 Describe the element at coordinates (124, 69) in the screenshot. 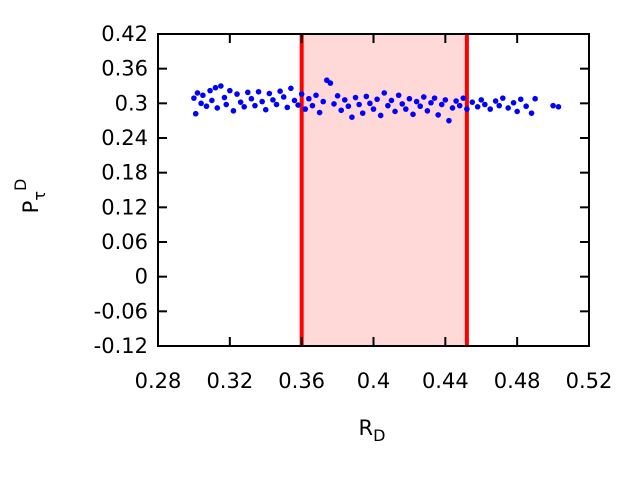

I see `y-tick-label: 0.36` at that location.